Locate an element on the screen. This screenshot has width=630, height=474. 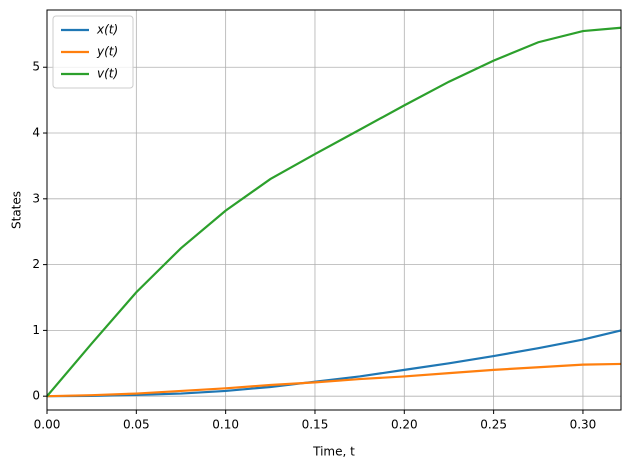
x-tick-label: 0.20 is located at coordinates (404, 425).